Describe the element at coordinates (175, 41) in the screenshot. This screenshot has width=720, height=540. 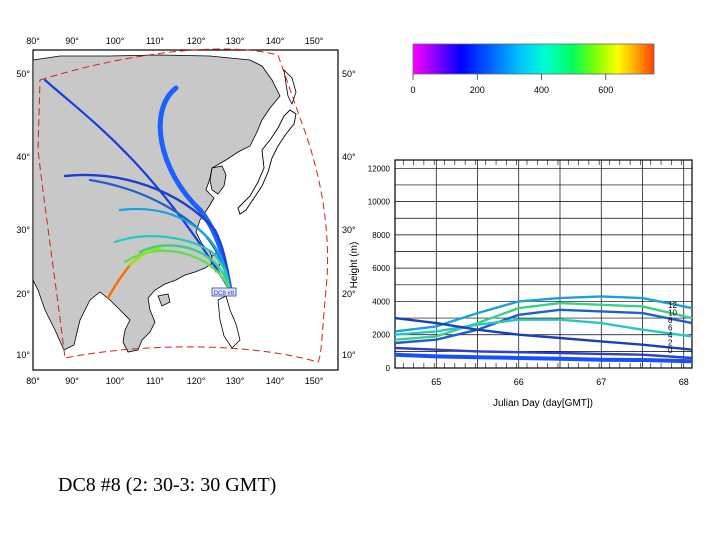
I see `map-lon-ticks-top: 80° 90° 100° 110° 120° 130° 140° 150°` at that location.